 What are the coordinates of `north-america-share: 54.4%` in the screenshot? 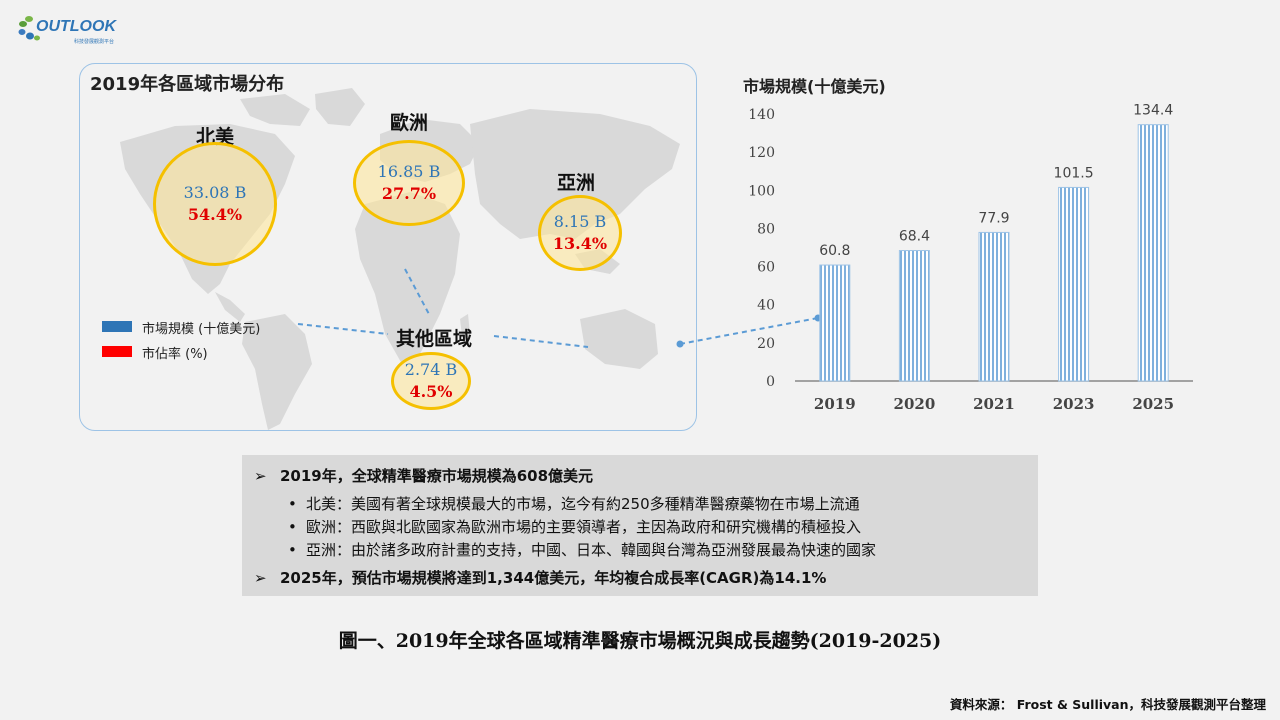 It's located at (215, 214).